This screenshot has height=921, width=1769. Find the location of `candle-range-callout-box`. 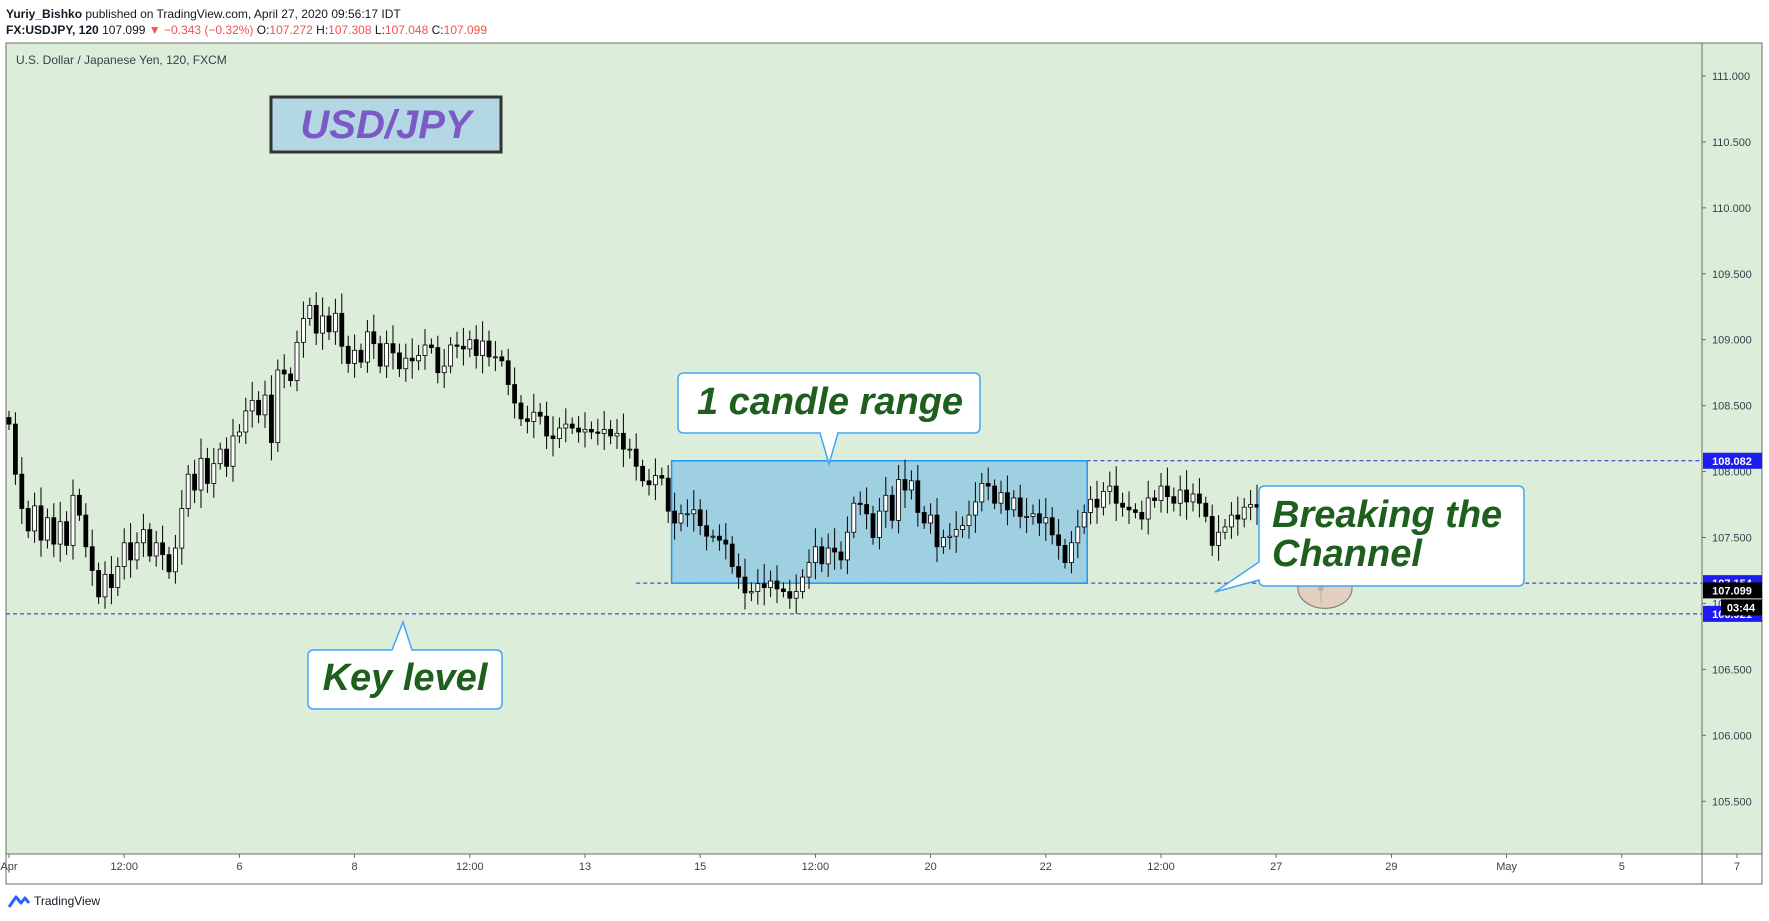

candle-range-callout-box is located at coordinates (829, 419).